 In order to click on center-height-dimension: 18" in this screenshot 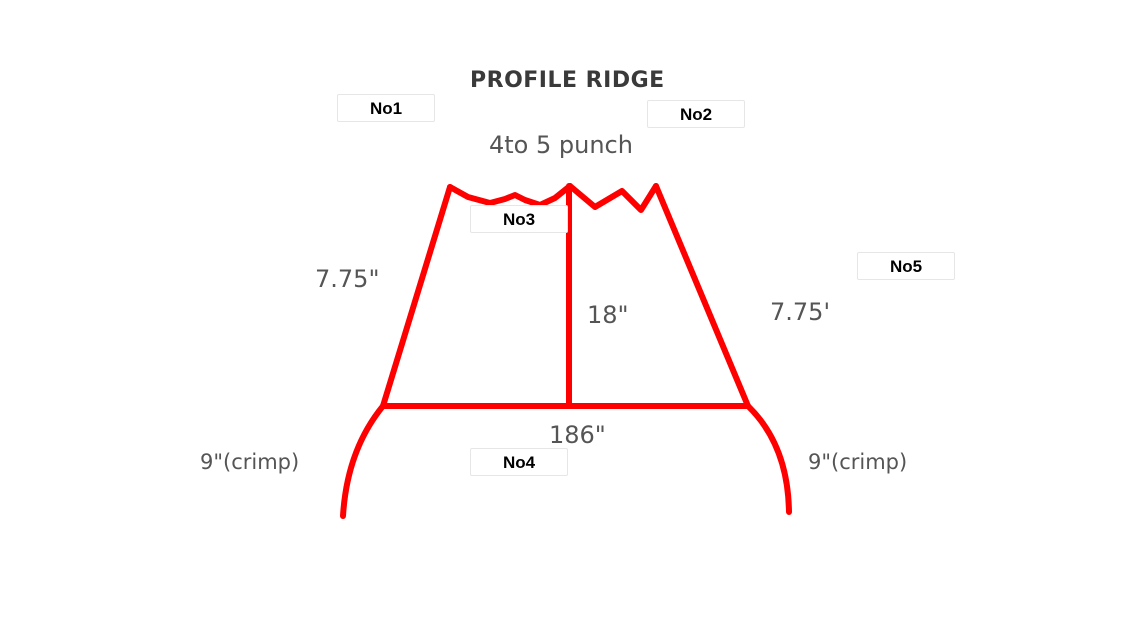, I will do `click(608, 315)`.